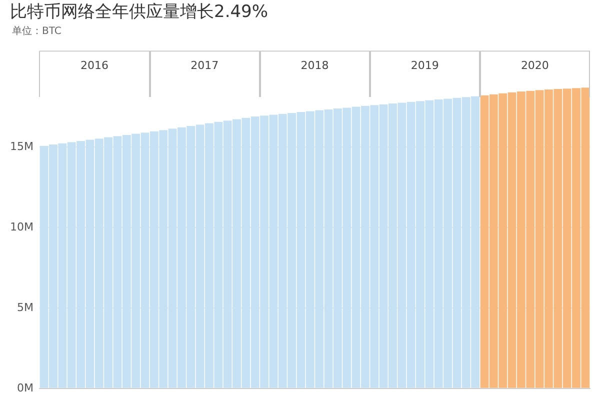  What do you see at coordinates (424, 65) in the screenshot?
I see `annotation: 2019` at bounding box center [424, 65].